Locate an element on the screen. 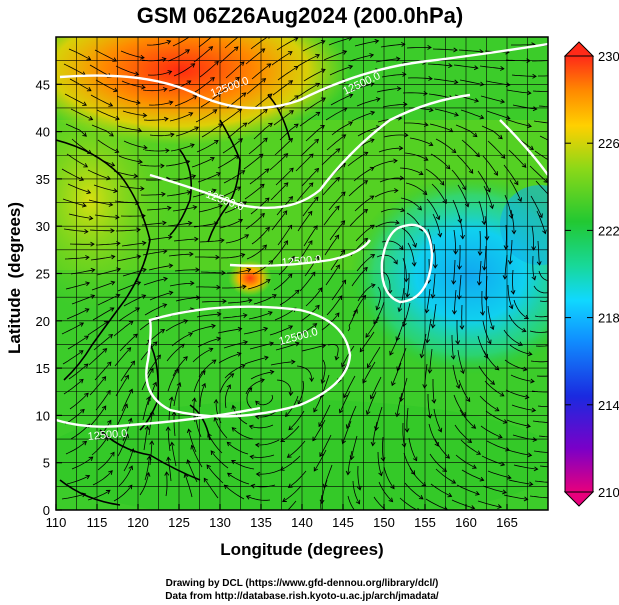 The image size is (619, 605). colorbar-tick-label: 218 is located at coordinates (608, 318).